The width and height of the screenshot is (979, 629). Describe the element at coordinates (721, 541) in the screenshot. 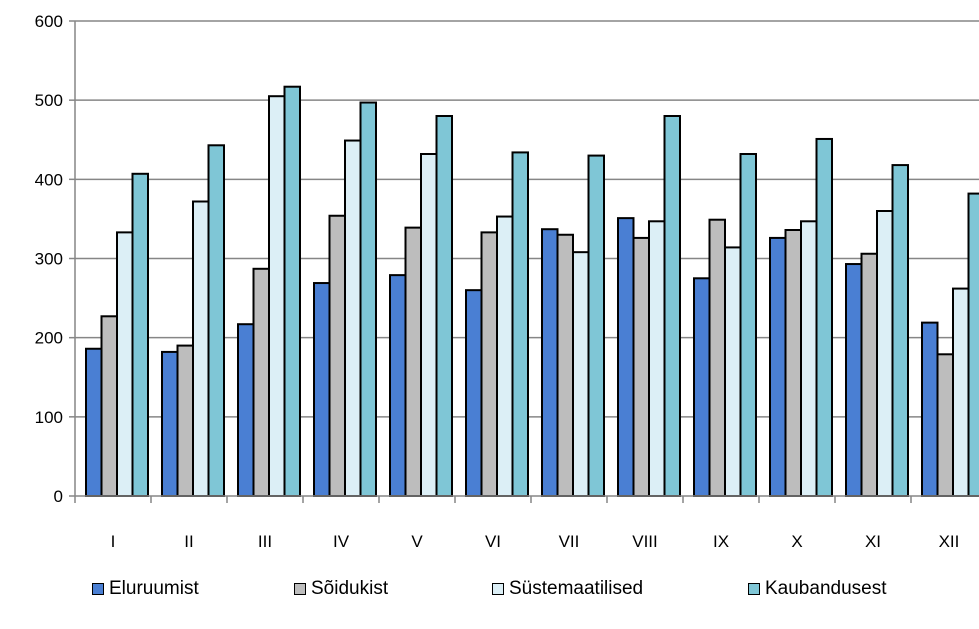

I see `x-tick-label: IX` at that location.